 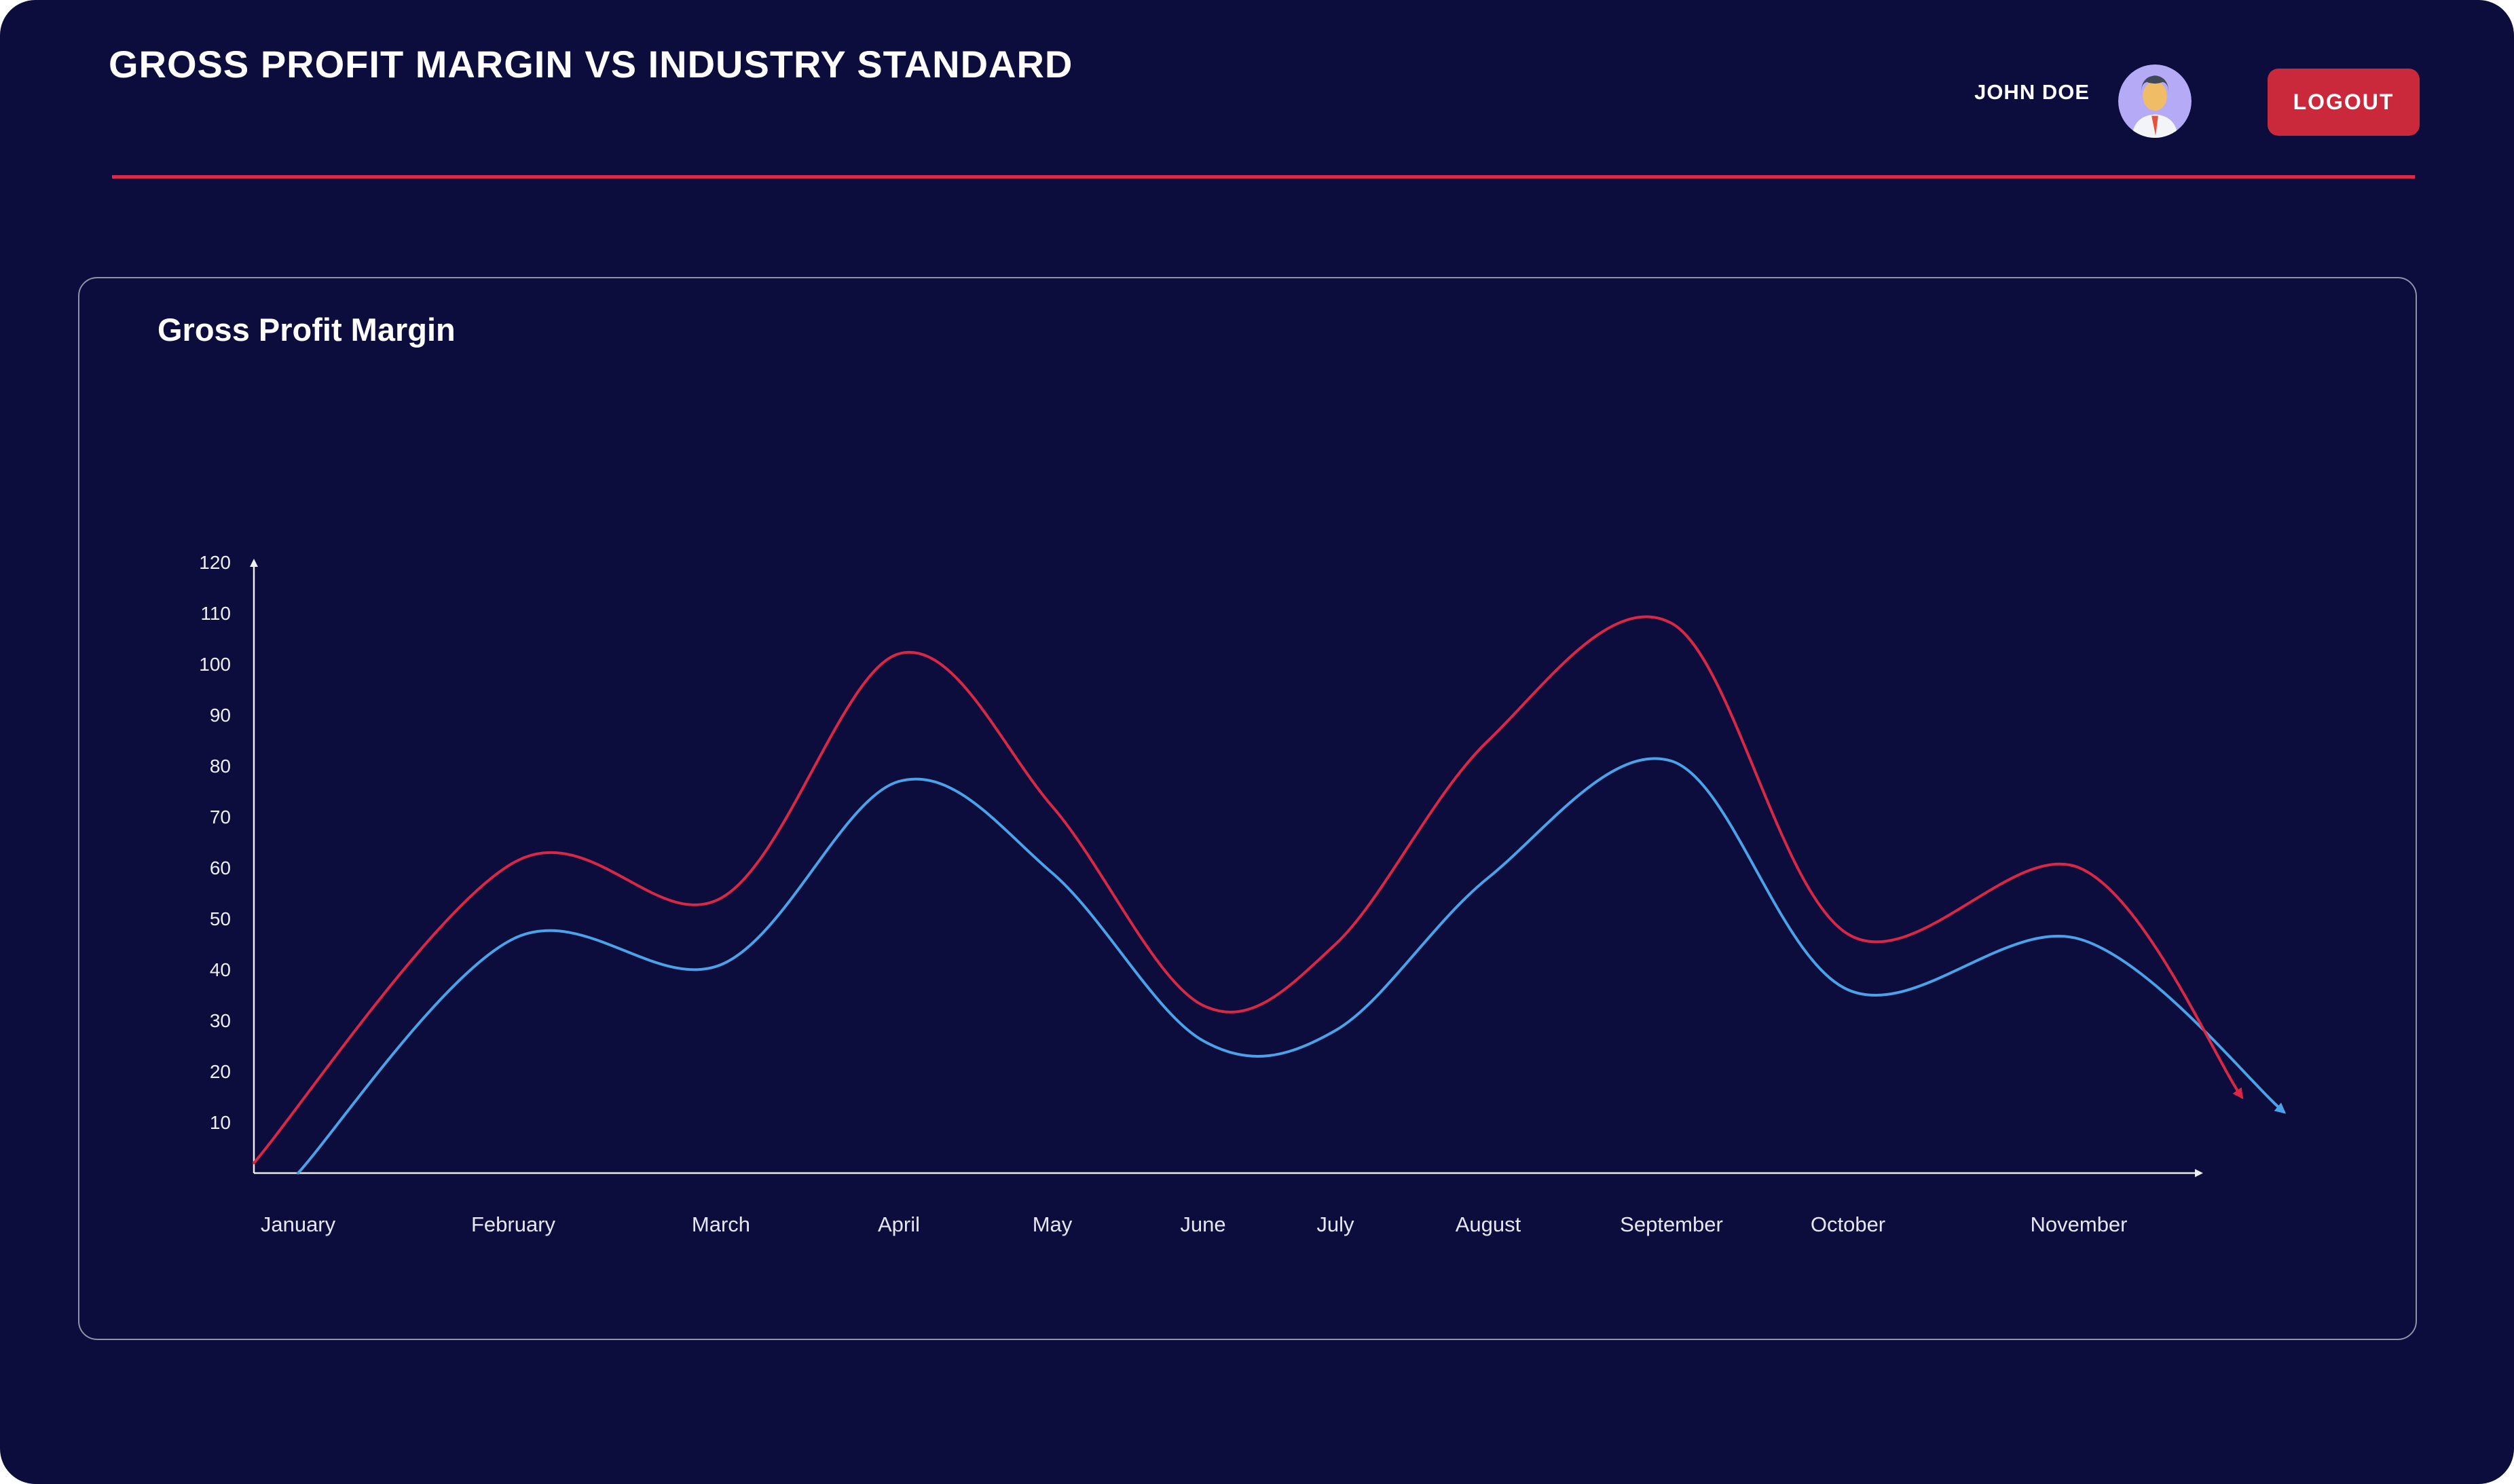 I want to click on x-tick-label: January, so click(x=298, y=1224).